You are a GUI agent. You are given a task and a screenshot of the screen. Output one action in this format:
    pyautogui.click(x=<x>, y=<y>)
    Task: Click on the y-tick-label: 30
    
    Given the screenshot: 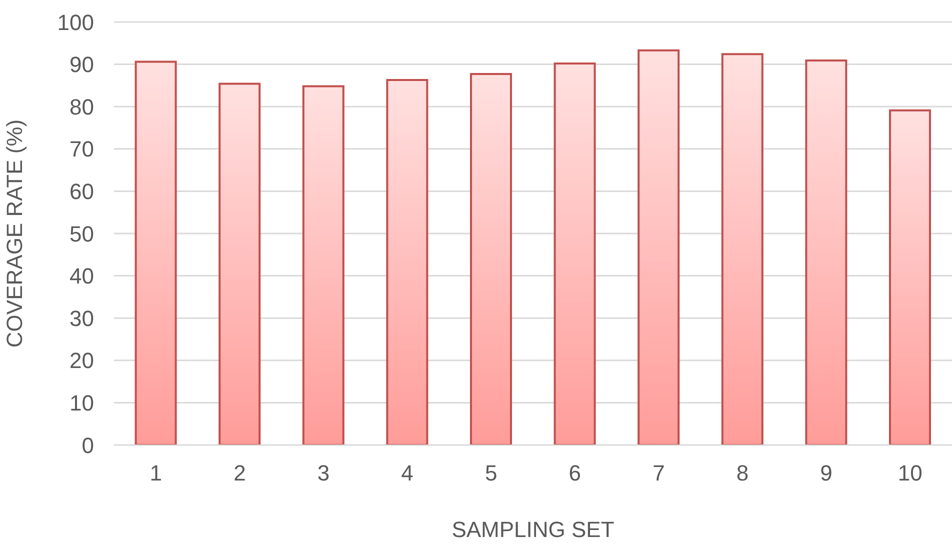 What is the action you would take?
    pyautogui.click(x=82, y=318)
    